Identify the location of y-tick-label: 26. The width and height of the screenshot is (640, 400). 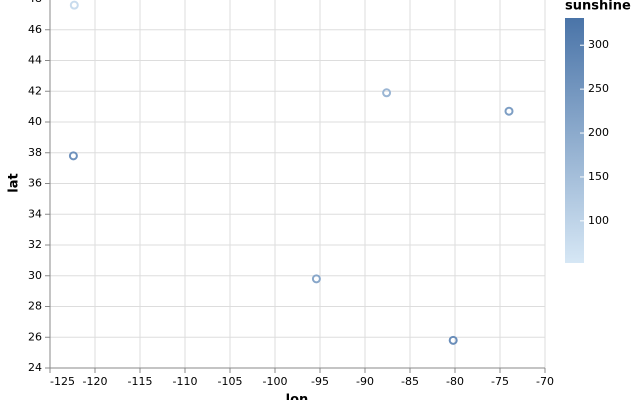
(35, 336).